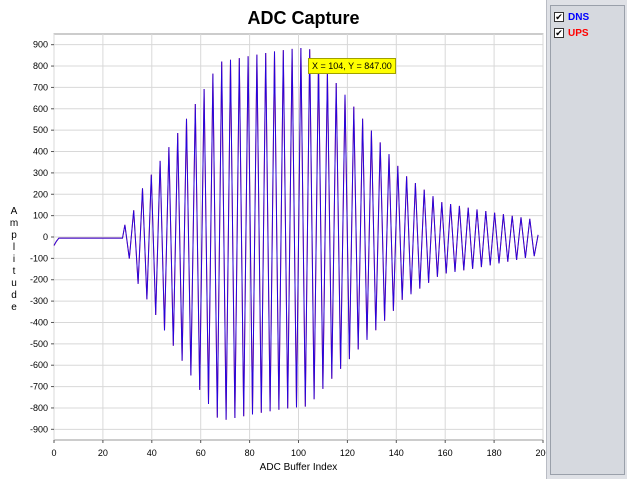 This screenshot has width=627, height=479. Describe the element at coordinates (39, 429) in the screenshot. I see `y-tick-label: -900` at that location.